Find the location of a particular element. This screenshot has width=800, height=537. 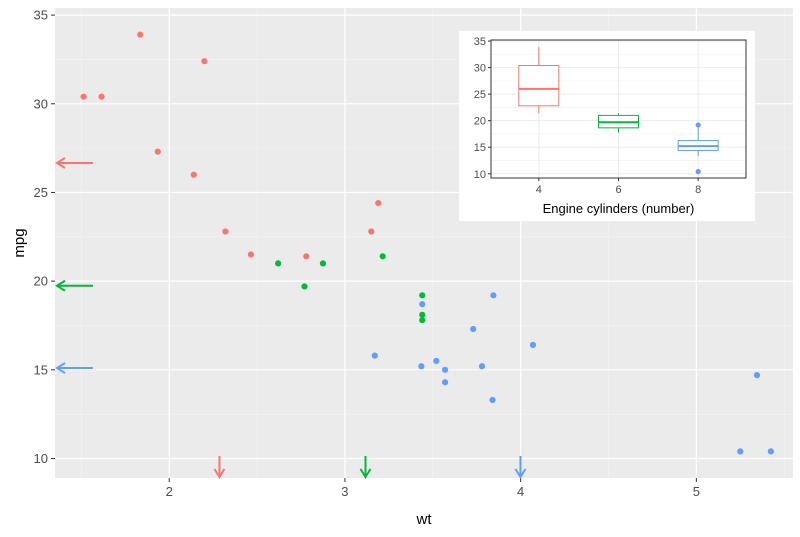

y-tick-label: 15 is located at coordinates (41, 369).